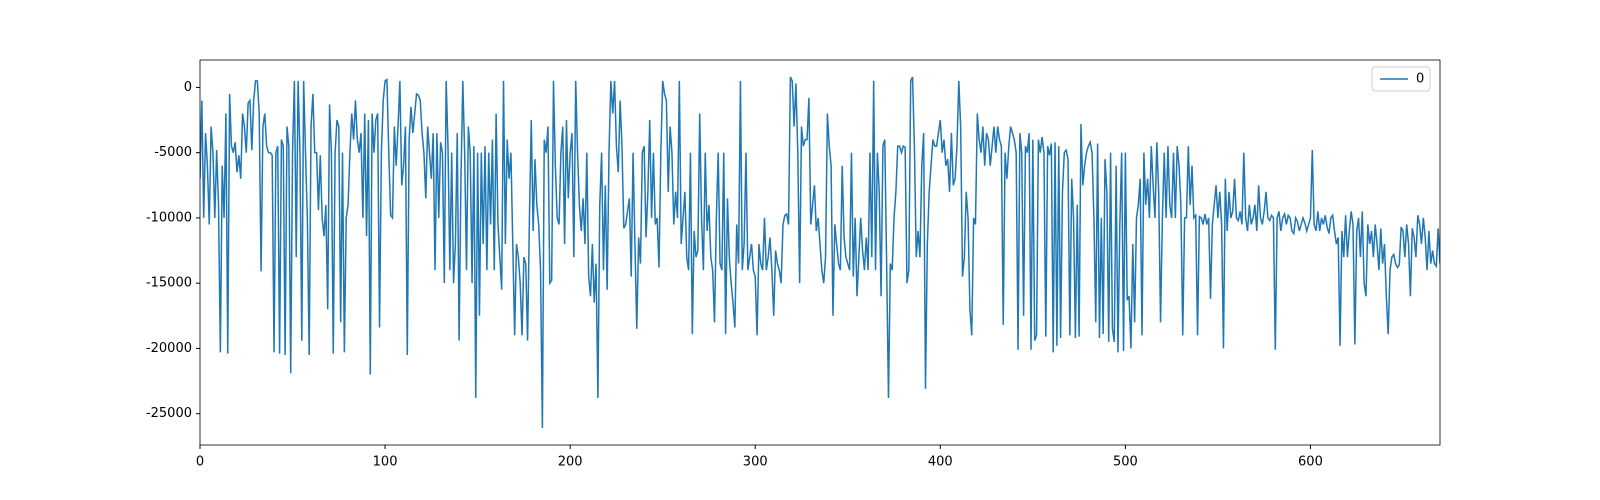  Describe the element at coordinates (385, 462) in the screenshot. I see `x-tick-label: 100` at that location.